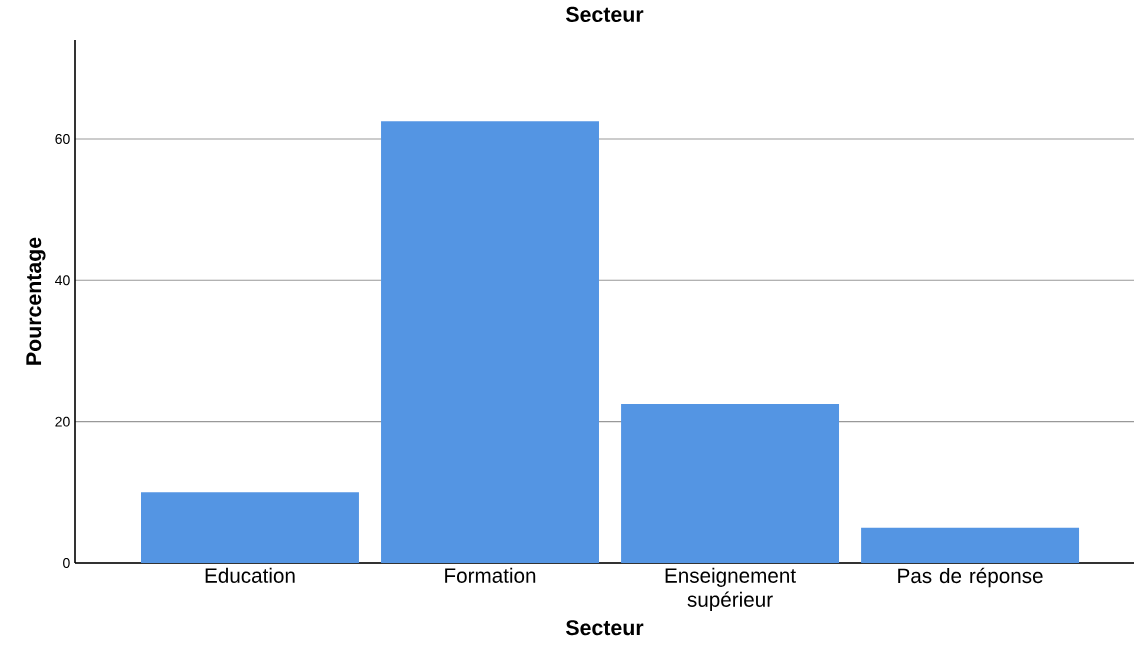 Image resolution: width=1134 pixels, height=660 pixels. Describe the element at coordinates (36, 301) in the screenshot. I see `y-axis-title: Pourcentage` at that location.